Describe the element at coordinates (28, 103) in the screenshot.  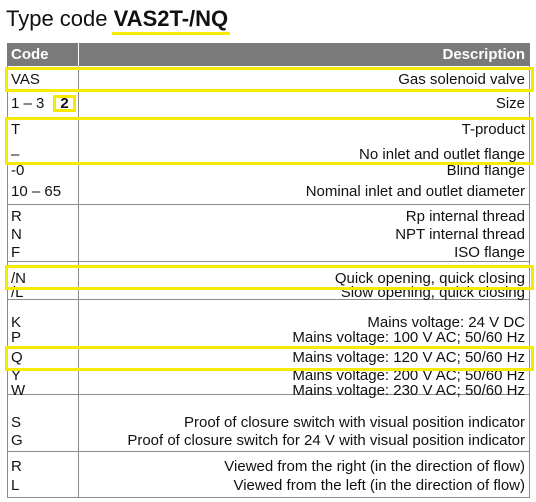
I see `row-code: 1 – 3` at that location.